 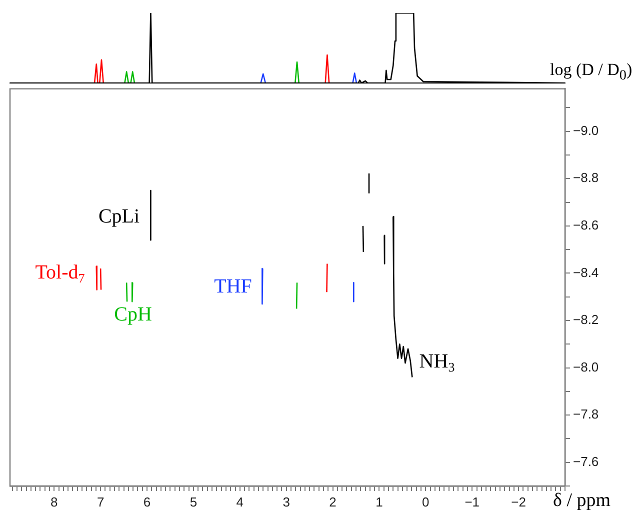 What do you see at coordinates (582, 501) in the screenshot?
I see `x-axis-title: δ / ppm` at bounding box center [582, 501].